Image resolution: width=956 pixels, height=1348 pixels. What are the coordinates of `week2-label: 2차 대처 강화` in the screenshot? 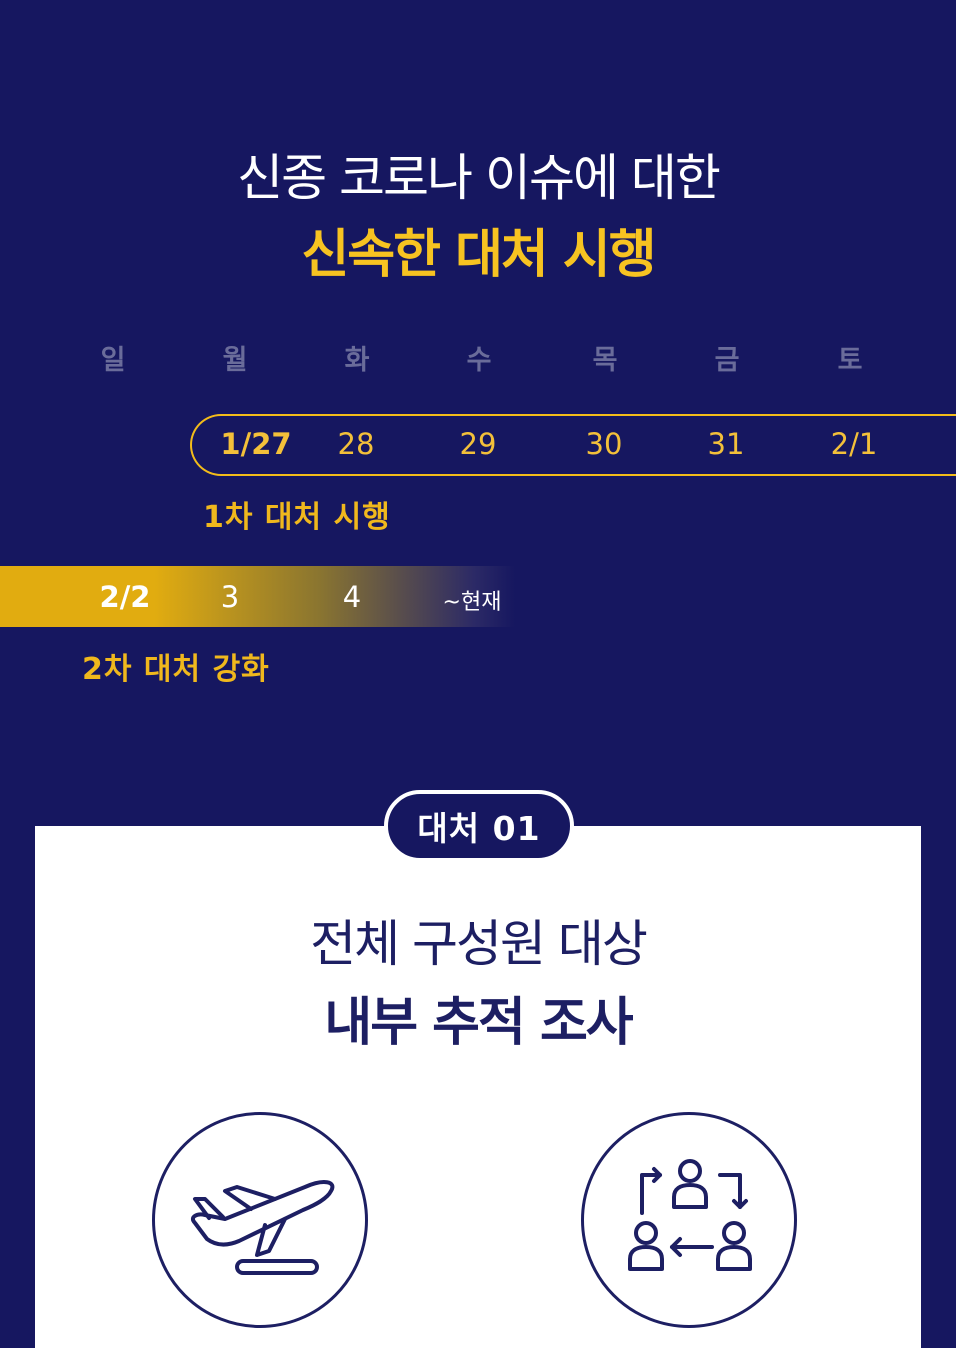 It's located at (176, 669).